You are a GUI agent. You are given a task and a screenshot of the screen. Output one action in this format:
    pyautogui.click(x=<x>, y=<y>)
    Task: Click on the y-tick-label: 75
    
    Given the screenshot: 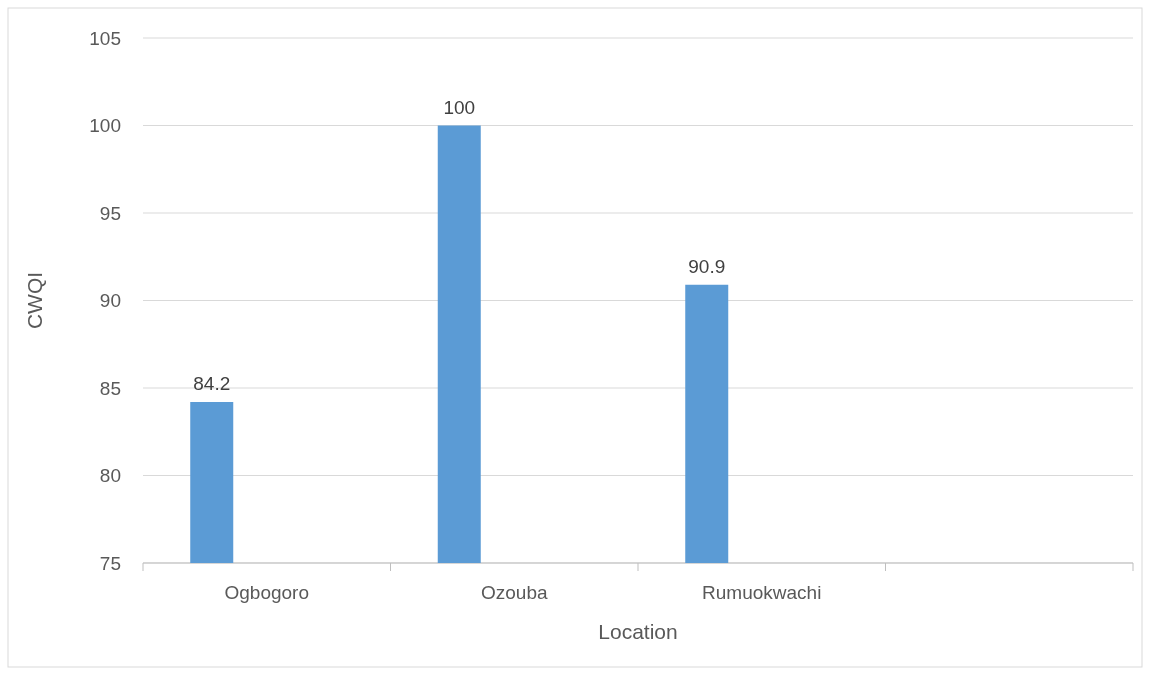 What is the action you would take?
    pyautogui.click(x=110, y=563)
    